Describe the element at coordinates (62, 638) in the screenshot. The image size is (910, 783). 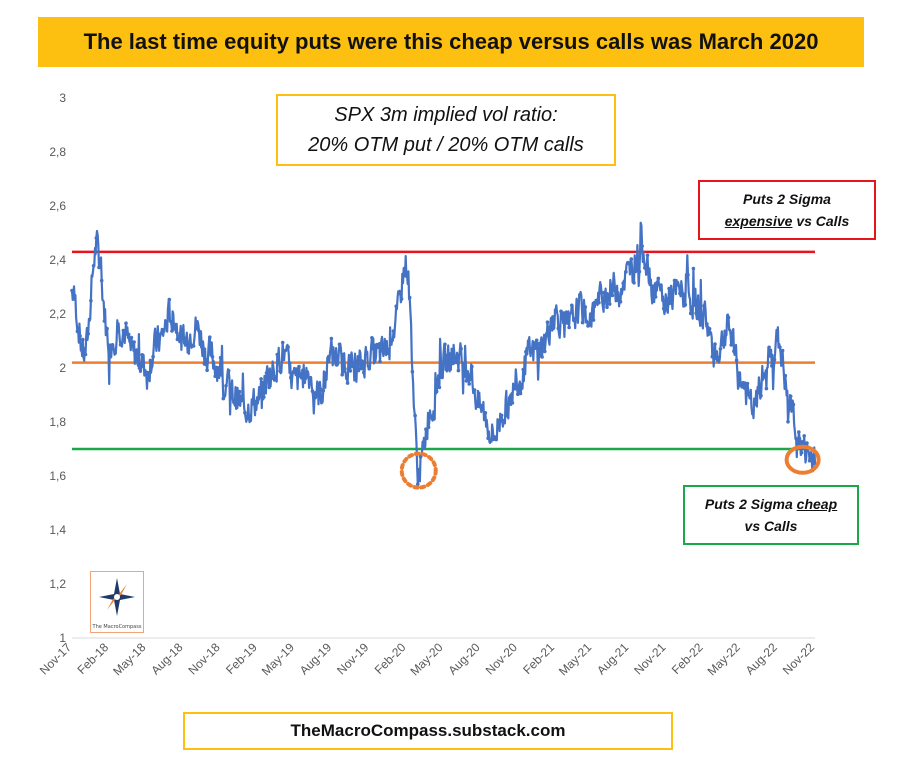
I see `y-tick-label: 1` at that location.